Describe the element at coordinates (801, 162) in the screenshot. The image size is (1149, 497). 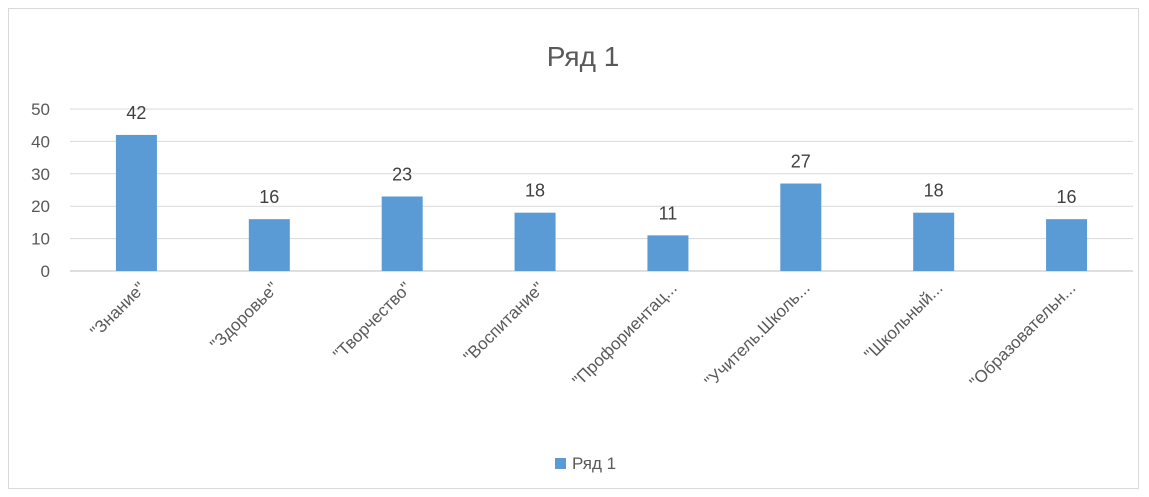
I see `data-label: 27` at that location.